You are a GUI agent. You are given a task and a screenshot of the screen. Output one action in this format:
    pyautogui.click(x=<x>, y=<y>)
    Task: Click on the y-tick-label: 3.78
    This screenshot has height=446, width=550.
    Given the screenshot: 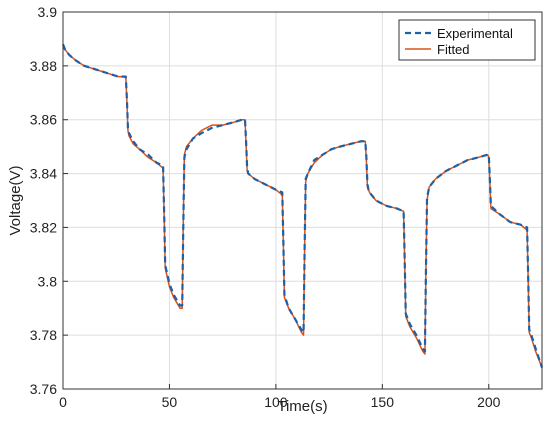 What is the action you would take?
    pyautogui.click(x=43, y=335)
    